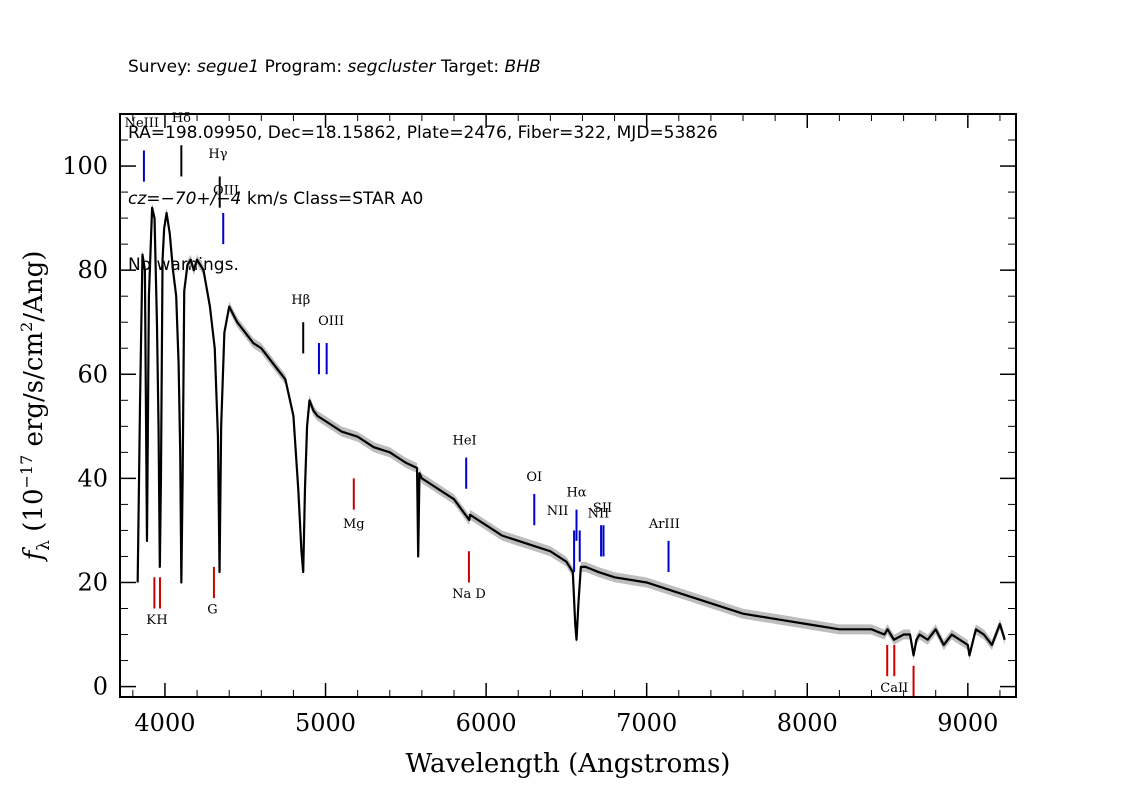 Image resolution: width=1134 pixels, height=810 pixels. Describe the element at coordinates (26, 327) in the screenshot. I see `y-axis-title-exp2: 2` at that location.